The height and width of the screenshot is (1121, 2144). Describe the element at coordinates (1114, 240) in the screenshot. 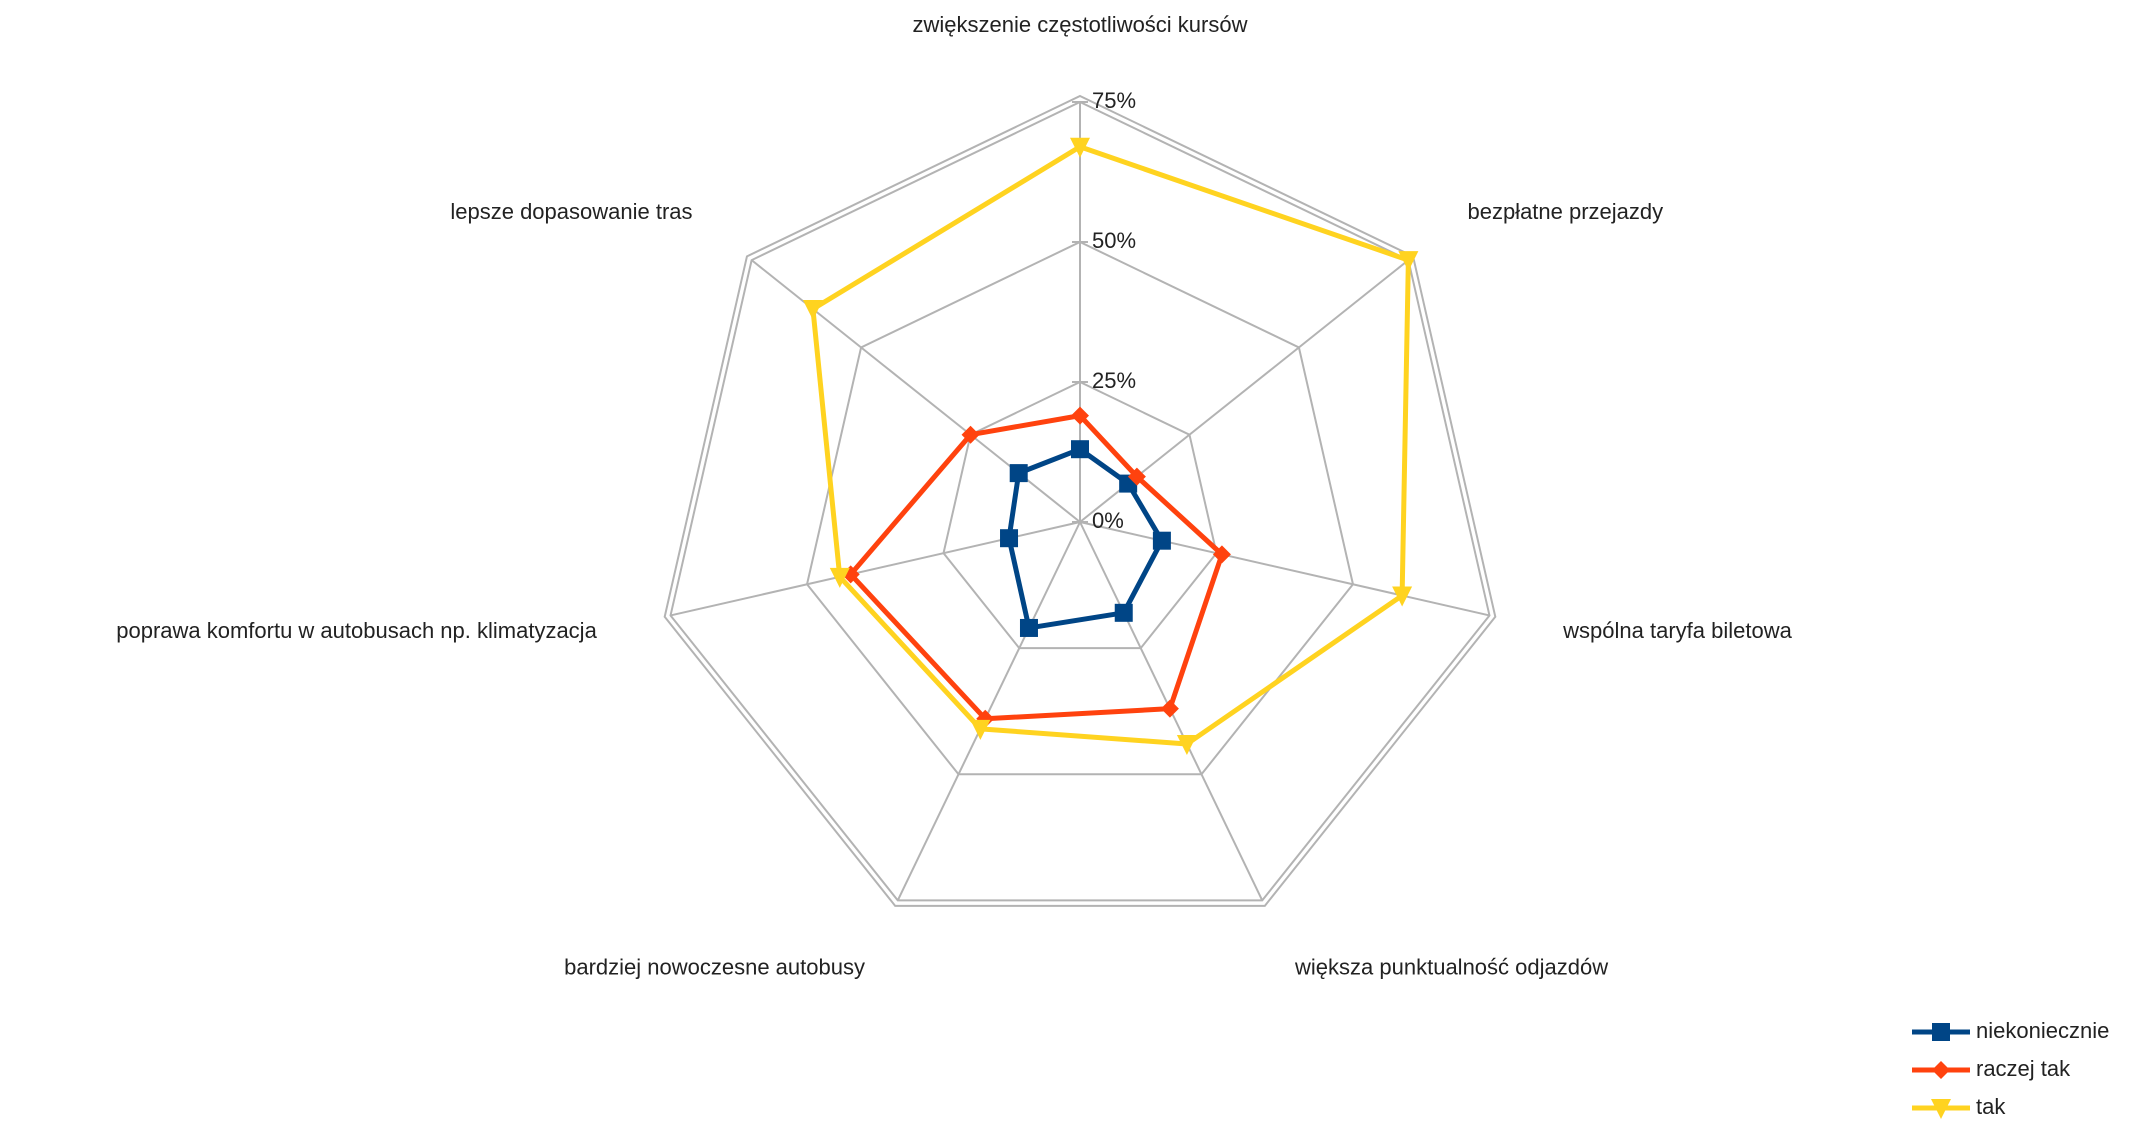

I see `y-tick-label: 50%` at that location.